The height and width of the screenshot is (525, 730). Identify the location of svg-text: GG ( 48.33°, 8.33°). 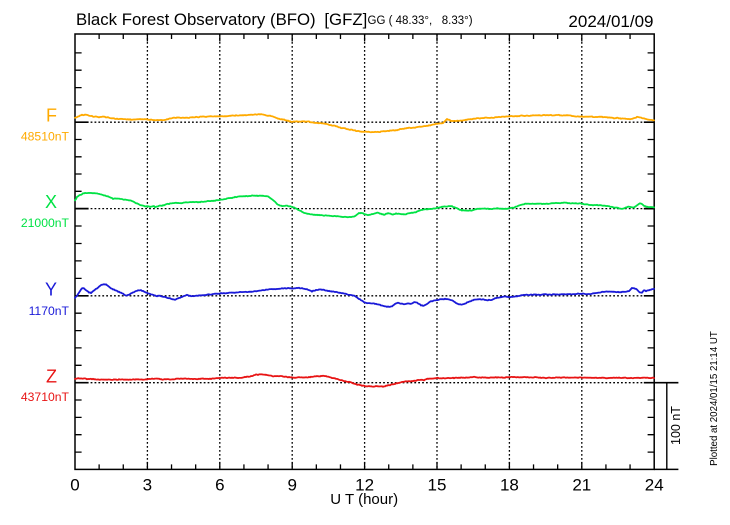
(420, 21).